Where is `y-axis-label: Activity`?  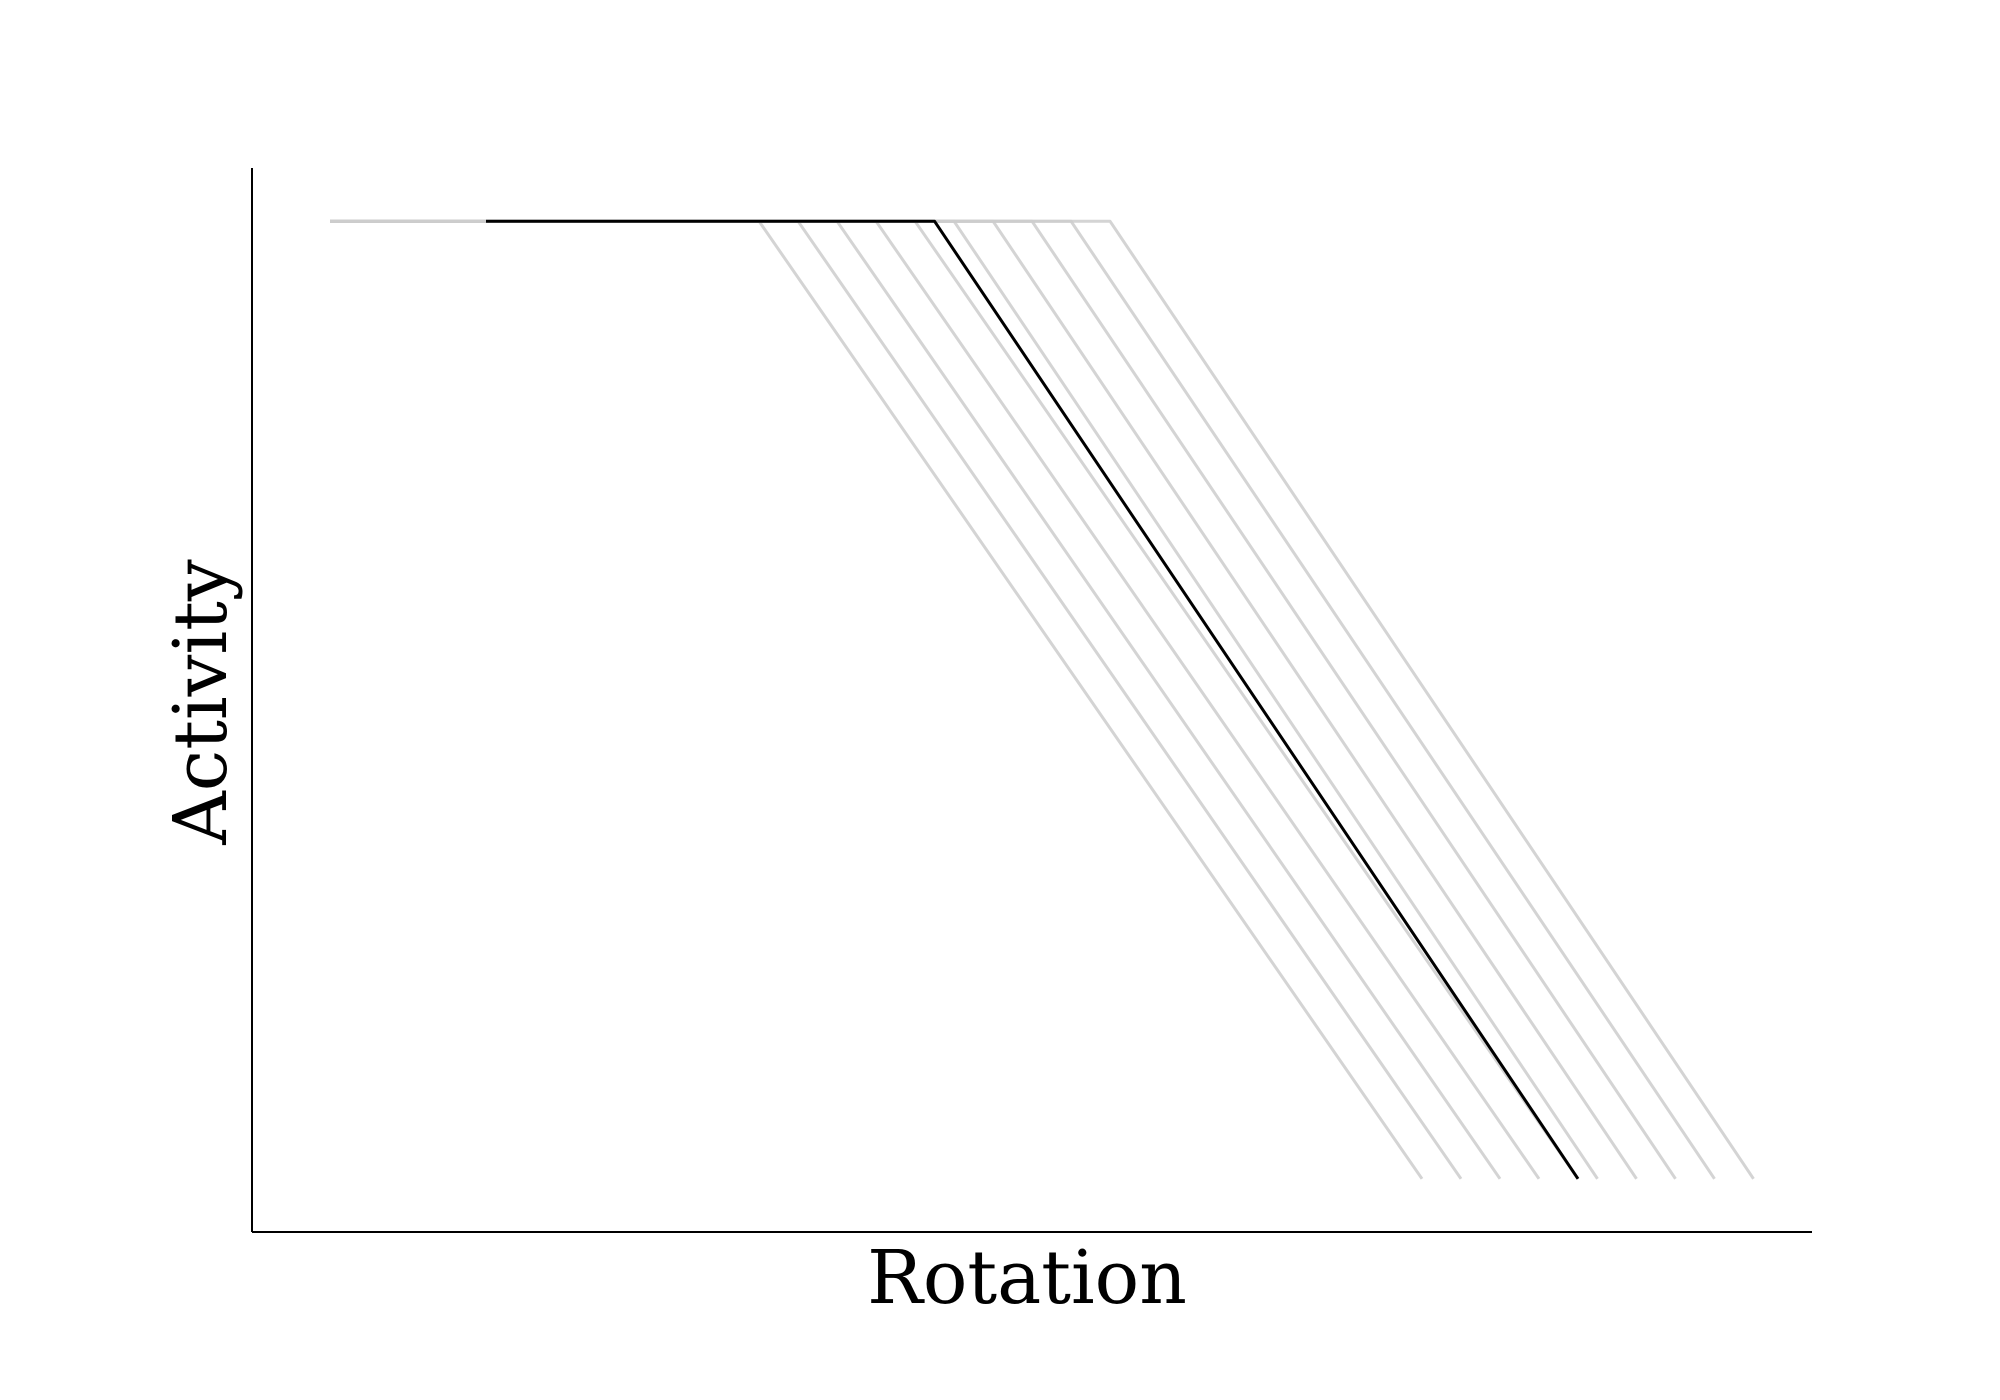
y-axis-label: Activity is located at coordinates (201, 702).